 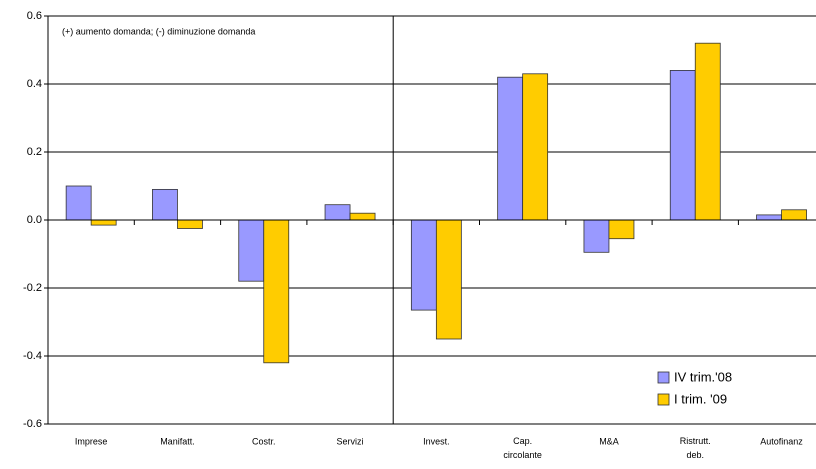 What do you see at coordinates (781, 441) in the screenshot?
I see `x-tick-label: Autofinanz` at bounding box center [781, 441].